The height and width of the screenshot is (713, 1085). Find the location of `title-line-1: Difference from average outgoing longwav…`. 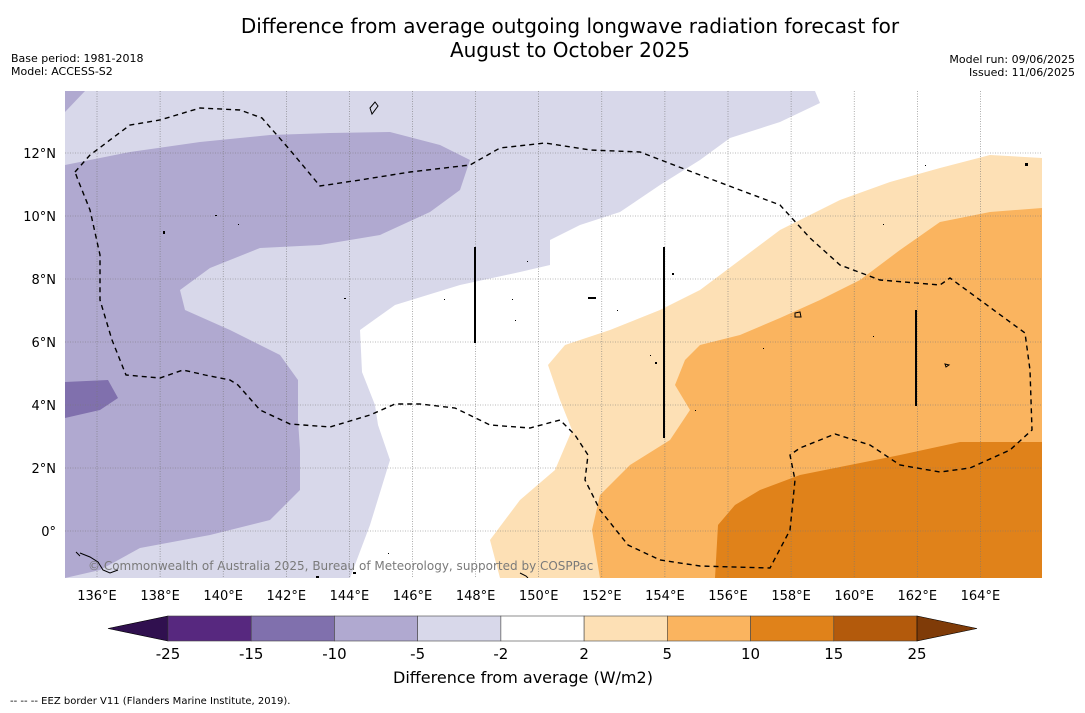

title-line-1: Difference from average outgoing longwav… is located at coordinates (570, 26).